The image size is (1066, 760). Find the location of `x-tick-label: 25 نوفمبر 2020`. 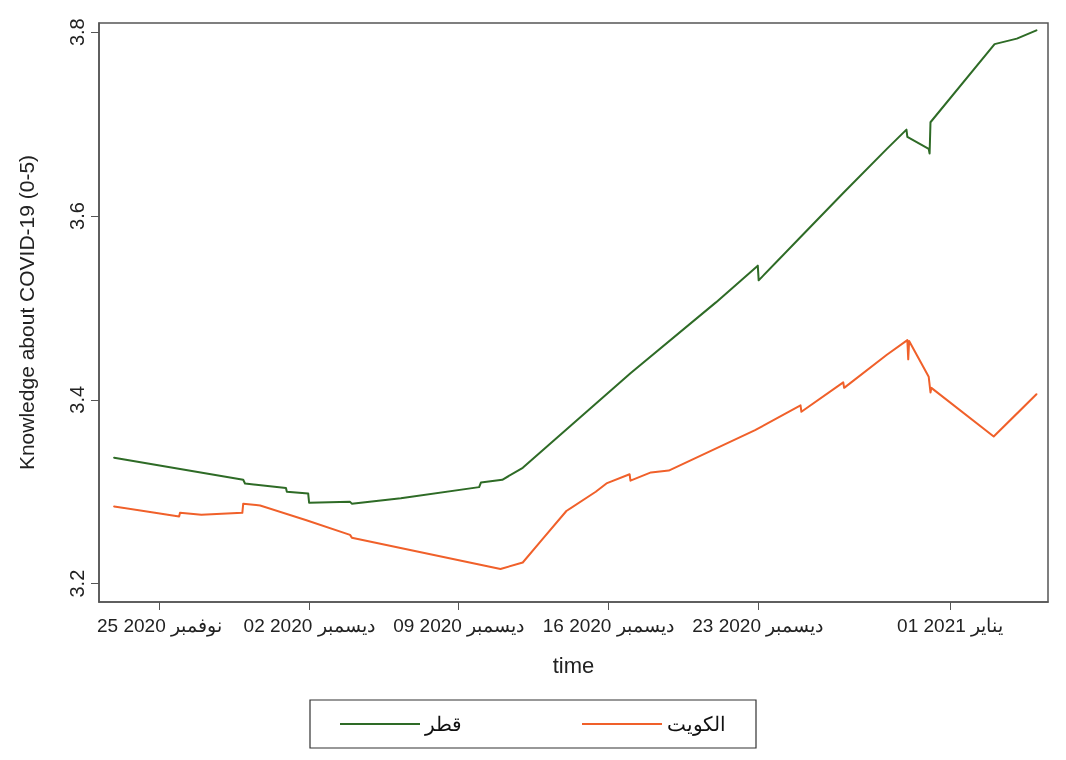

x-tick-label: 25 نوفمبر 2020 is located at coordinates (160, 626).